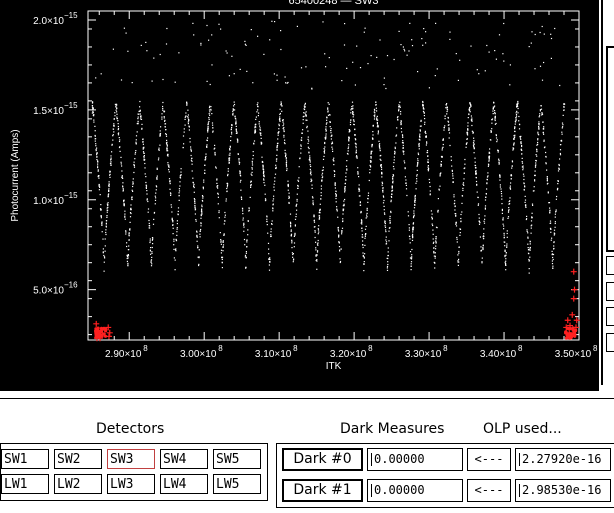 This screenshot has width=614, height=513. What do you see at coordinates (25, 484) in the screenshot?
I see `detector-lw1-button: LW1` at bounding box center [25, 484].